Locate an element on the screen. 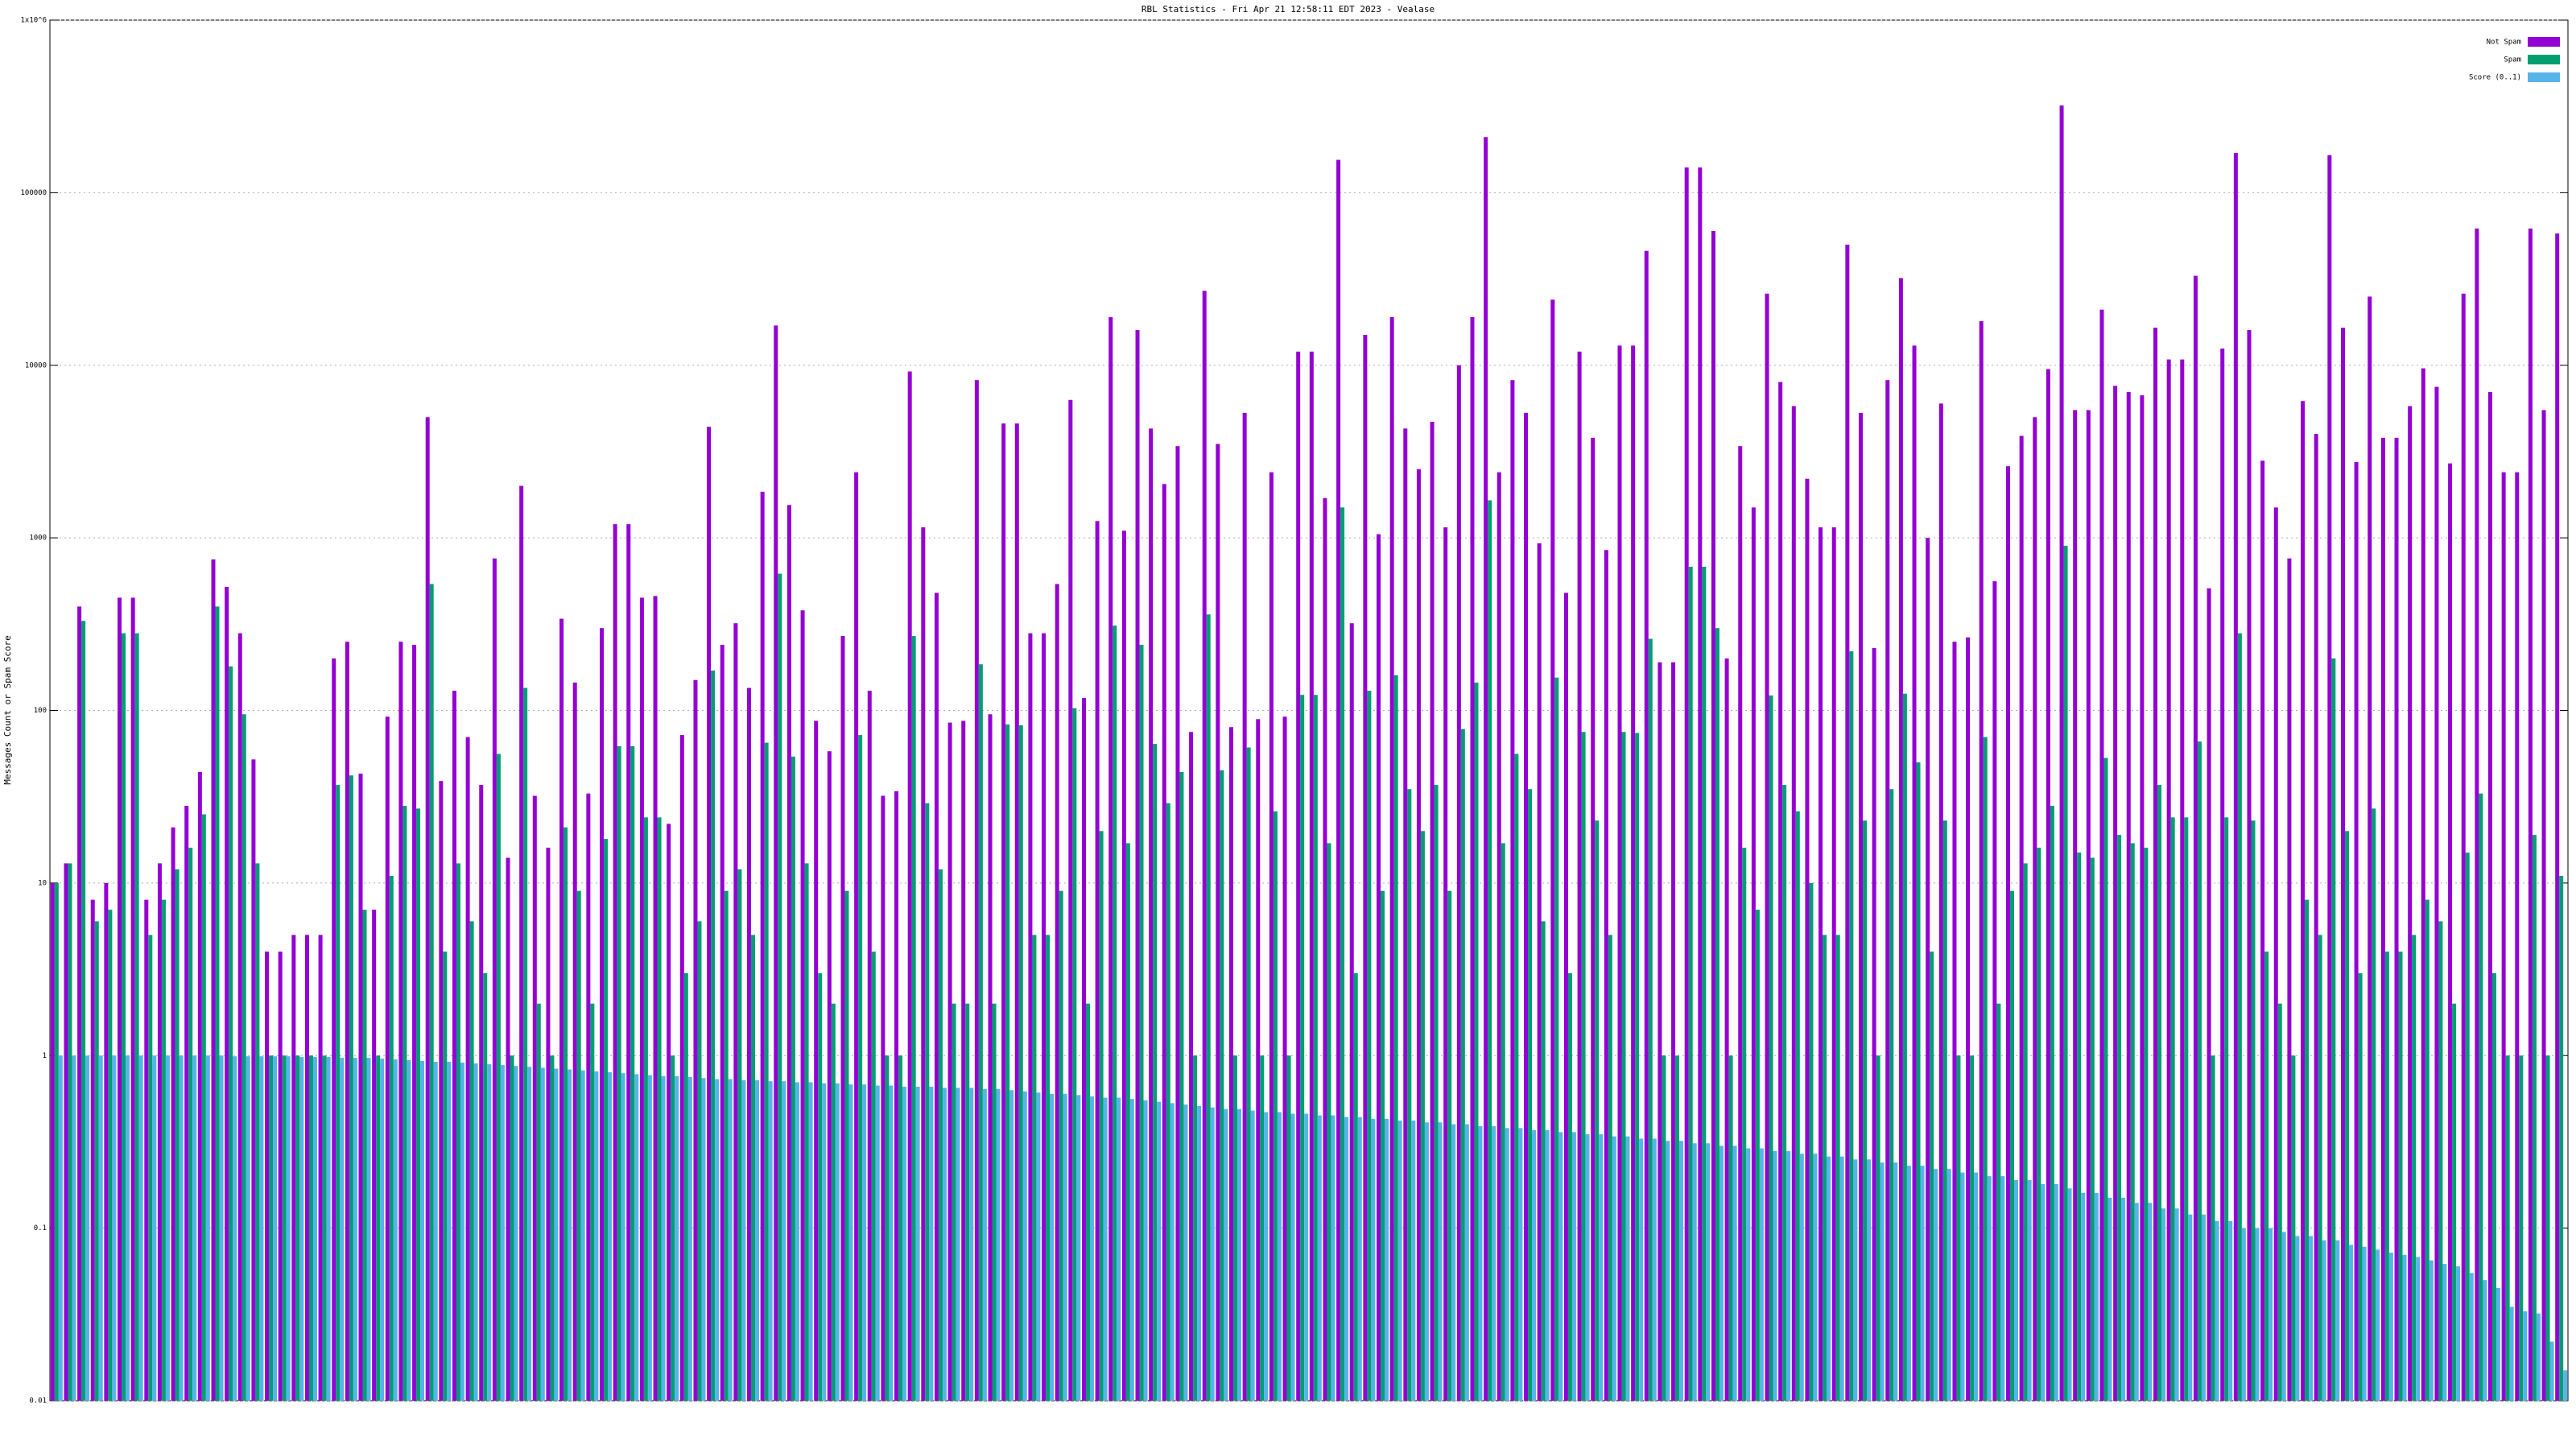  legend-label: Not Spam is located at coordinates (2504, 43).